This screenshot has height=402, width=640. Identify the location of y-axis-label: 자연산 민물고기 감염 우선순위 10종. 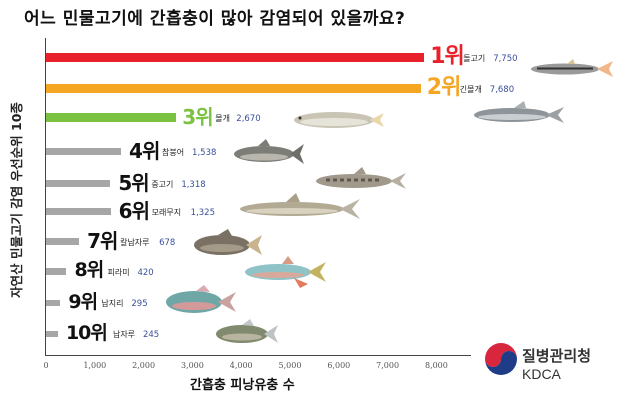
(16, 200).